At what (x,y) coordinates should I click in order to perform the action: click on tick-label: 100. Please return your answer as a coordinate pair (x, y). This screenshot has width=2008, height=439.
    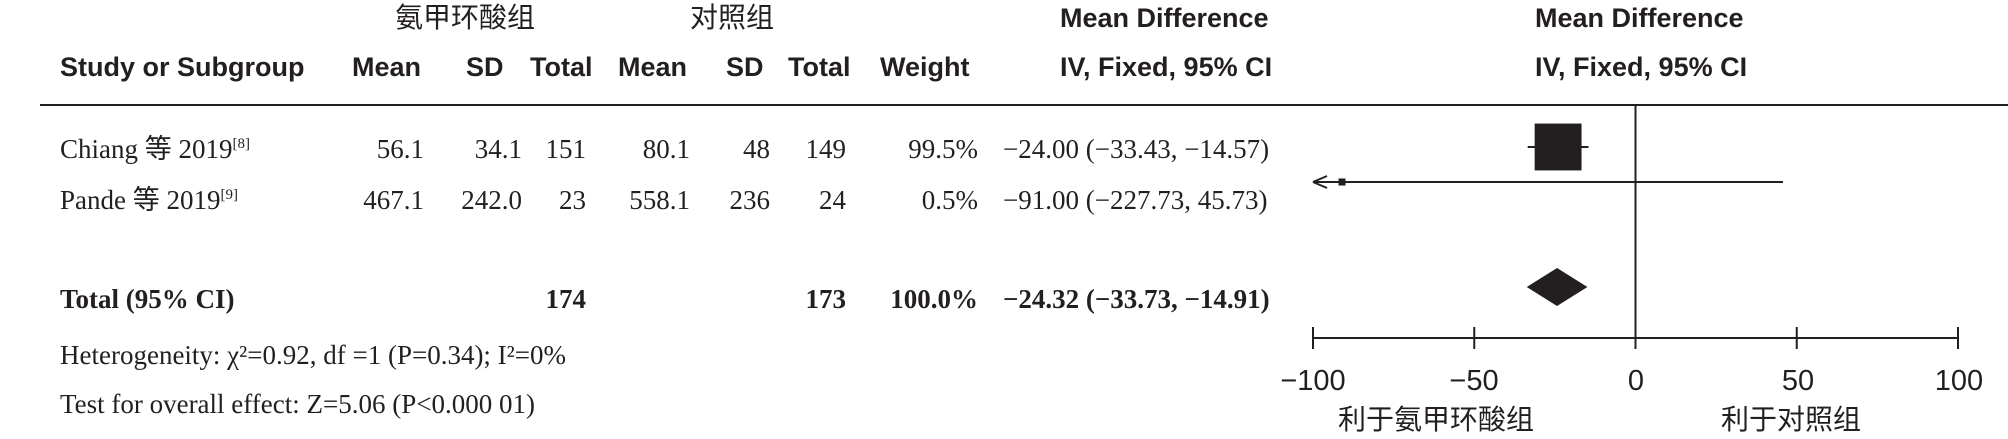
    Looking at the image, I should click on (1959, 381).